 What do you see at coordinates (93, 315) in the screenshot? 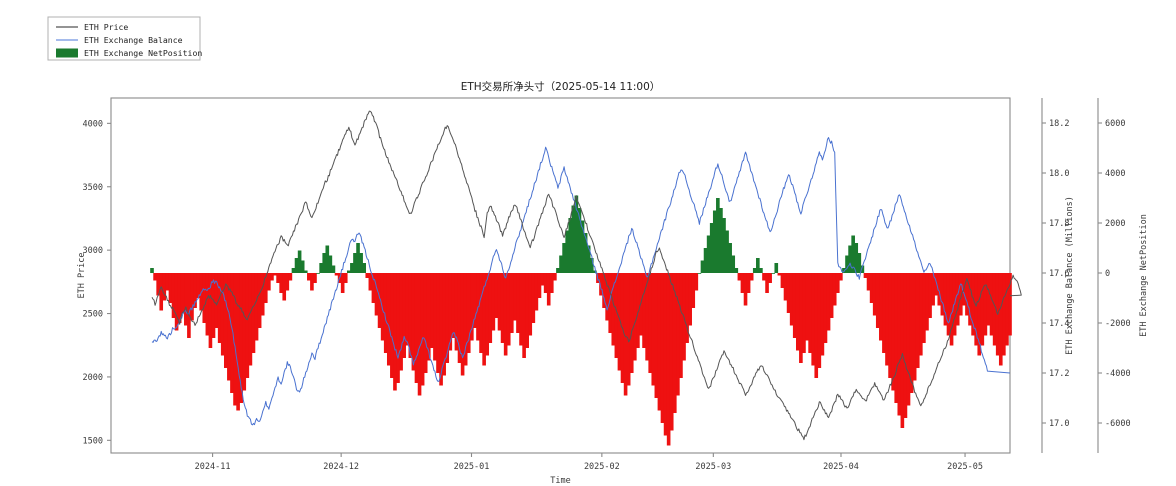
I see `ytick-label-price: 2500` at bounding box center [93, 315].